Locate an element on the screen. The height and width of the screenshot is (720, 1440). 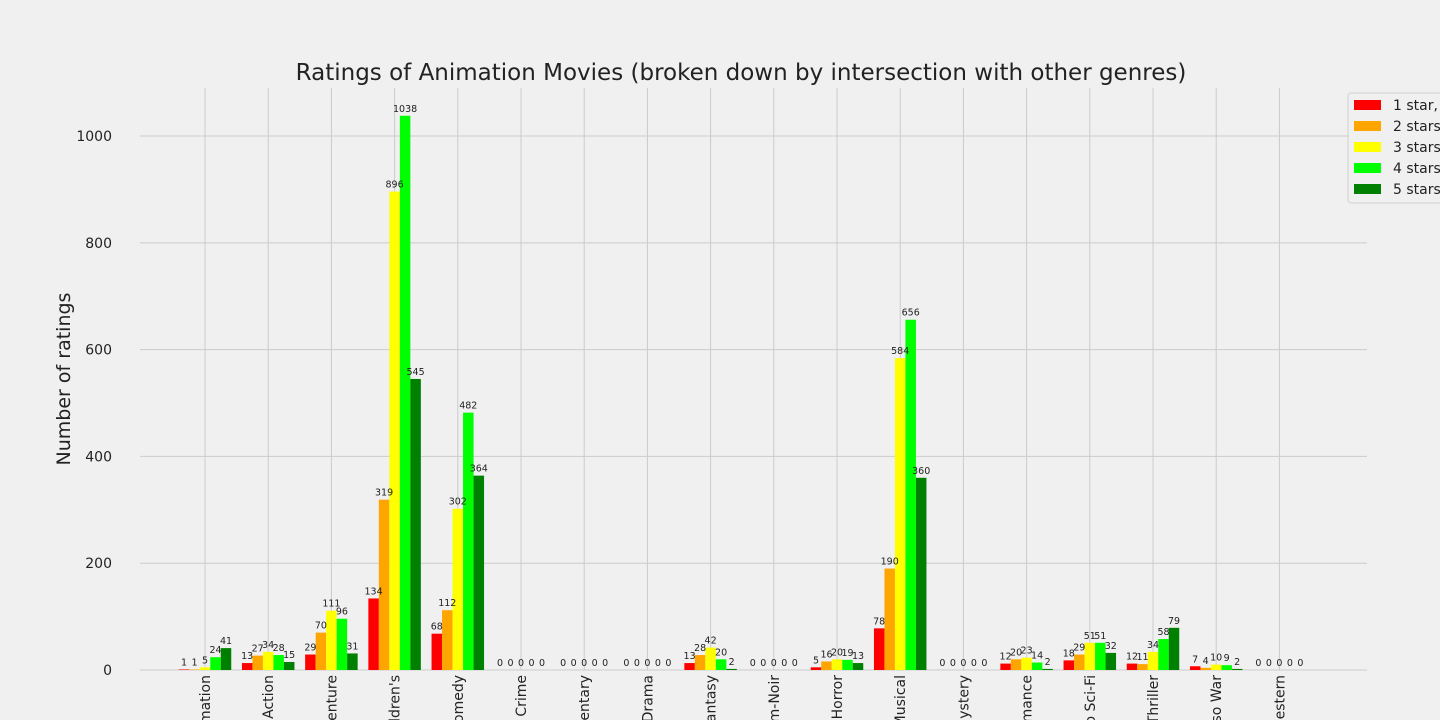
y-tick-label: 800 is located at coordinates (98, 244).